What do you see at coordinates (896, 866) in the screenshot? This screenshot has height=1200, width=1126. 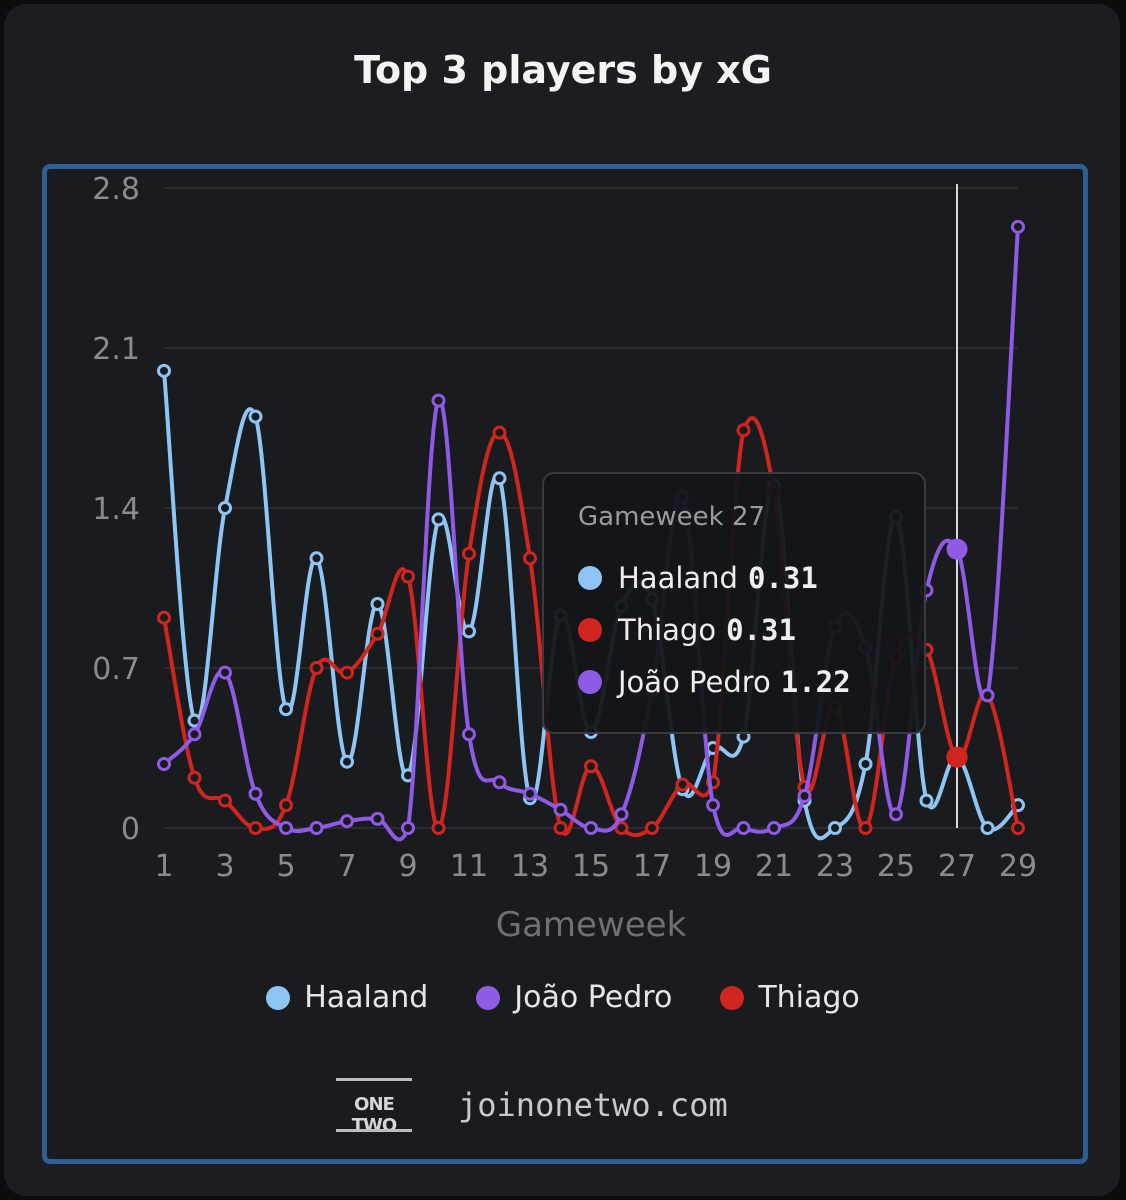 I see `x-tick-label: 25` at bounding box center [896, 866].